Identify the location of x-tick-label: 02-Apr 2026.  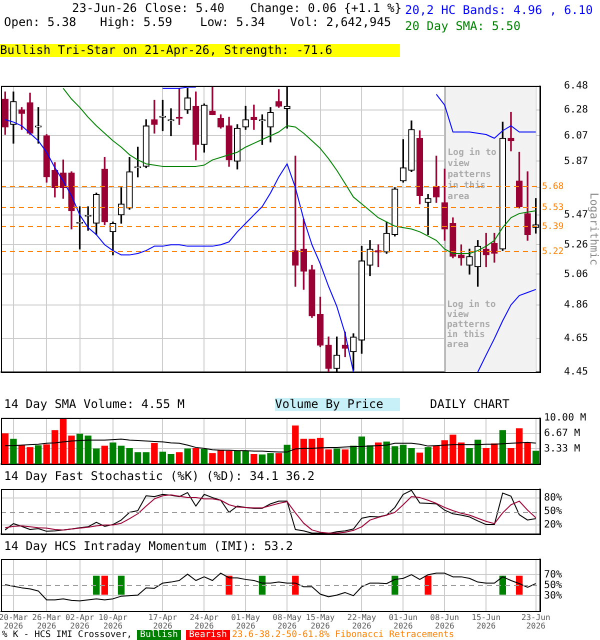
(79, 621).